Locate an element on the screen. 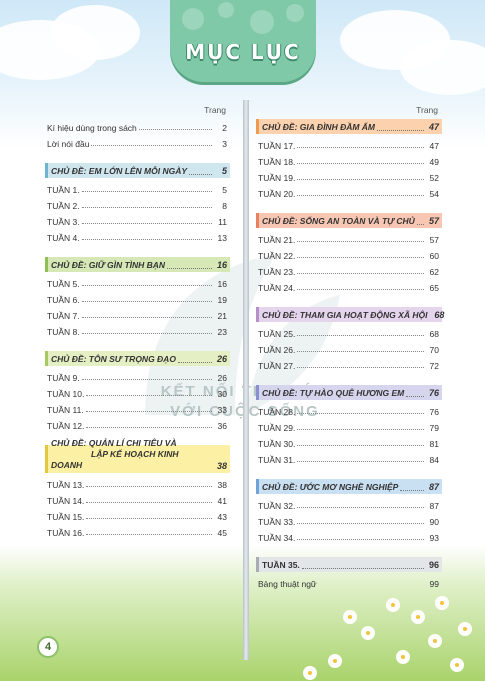  topic-heading: CHỦ ĐỀ: EM LỚN LÊN MỖI NGÀY 5 is located at coordinates (137, 170).